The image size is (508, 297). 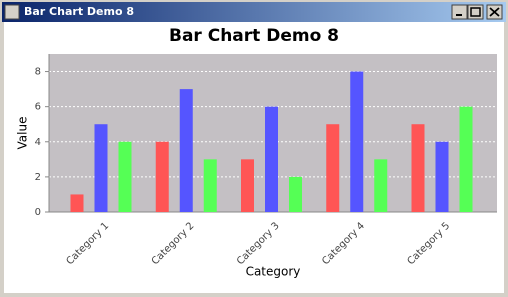 What do you see at coordinates (38, 177) in the screenshot?
I see `y-tick-label: 2` at bounding box center [38, 177].